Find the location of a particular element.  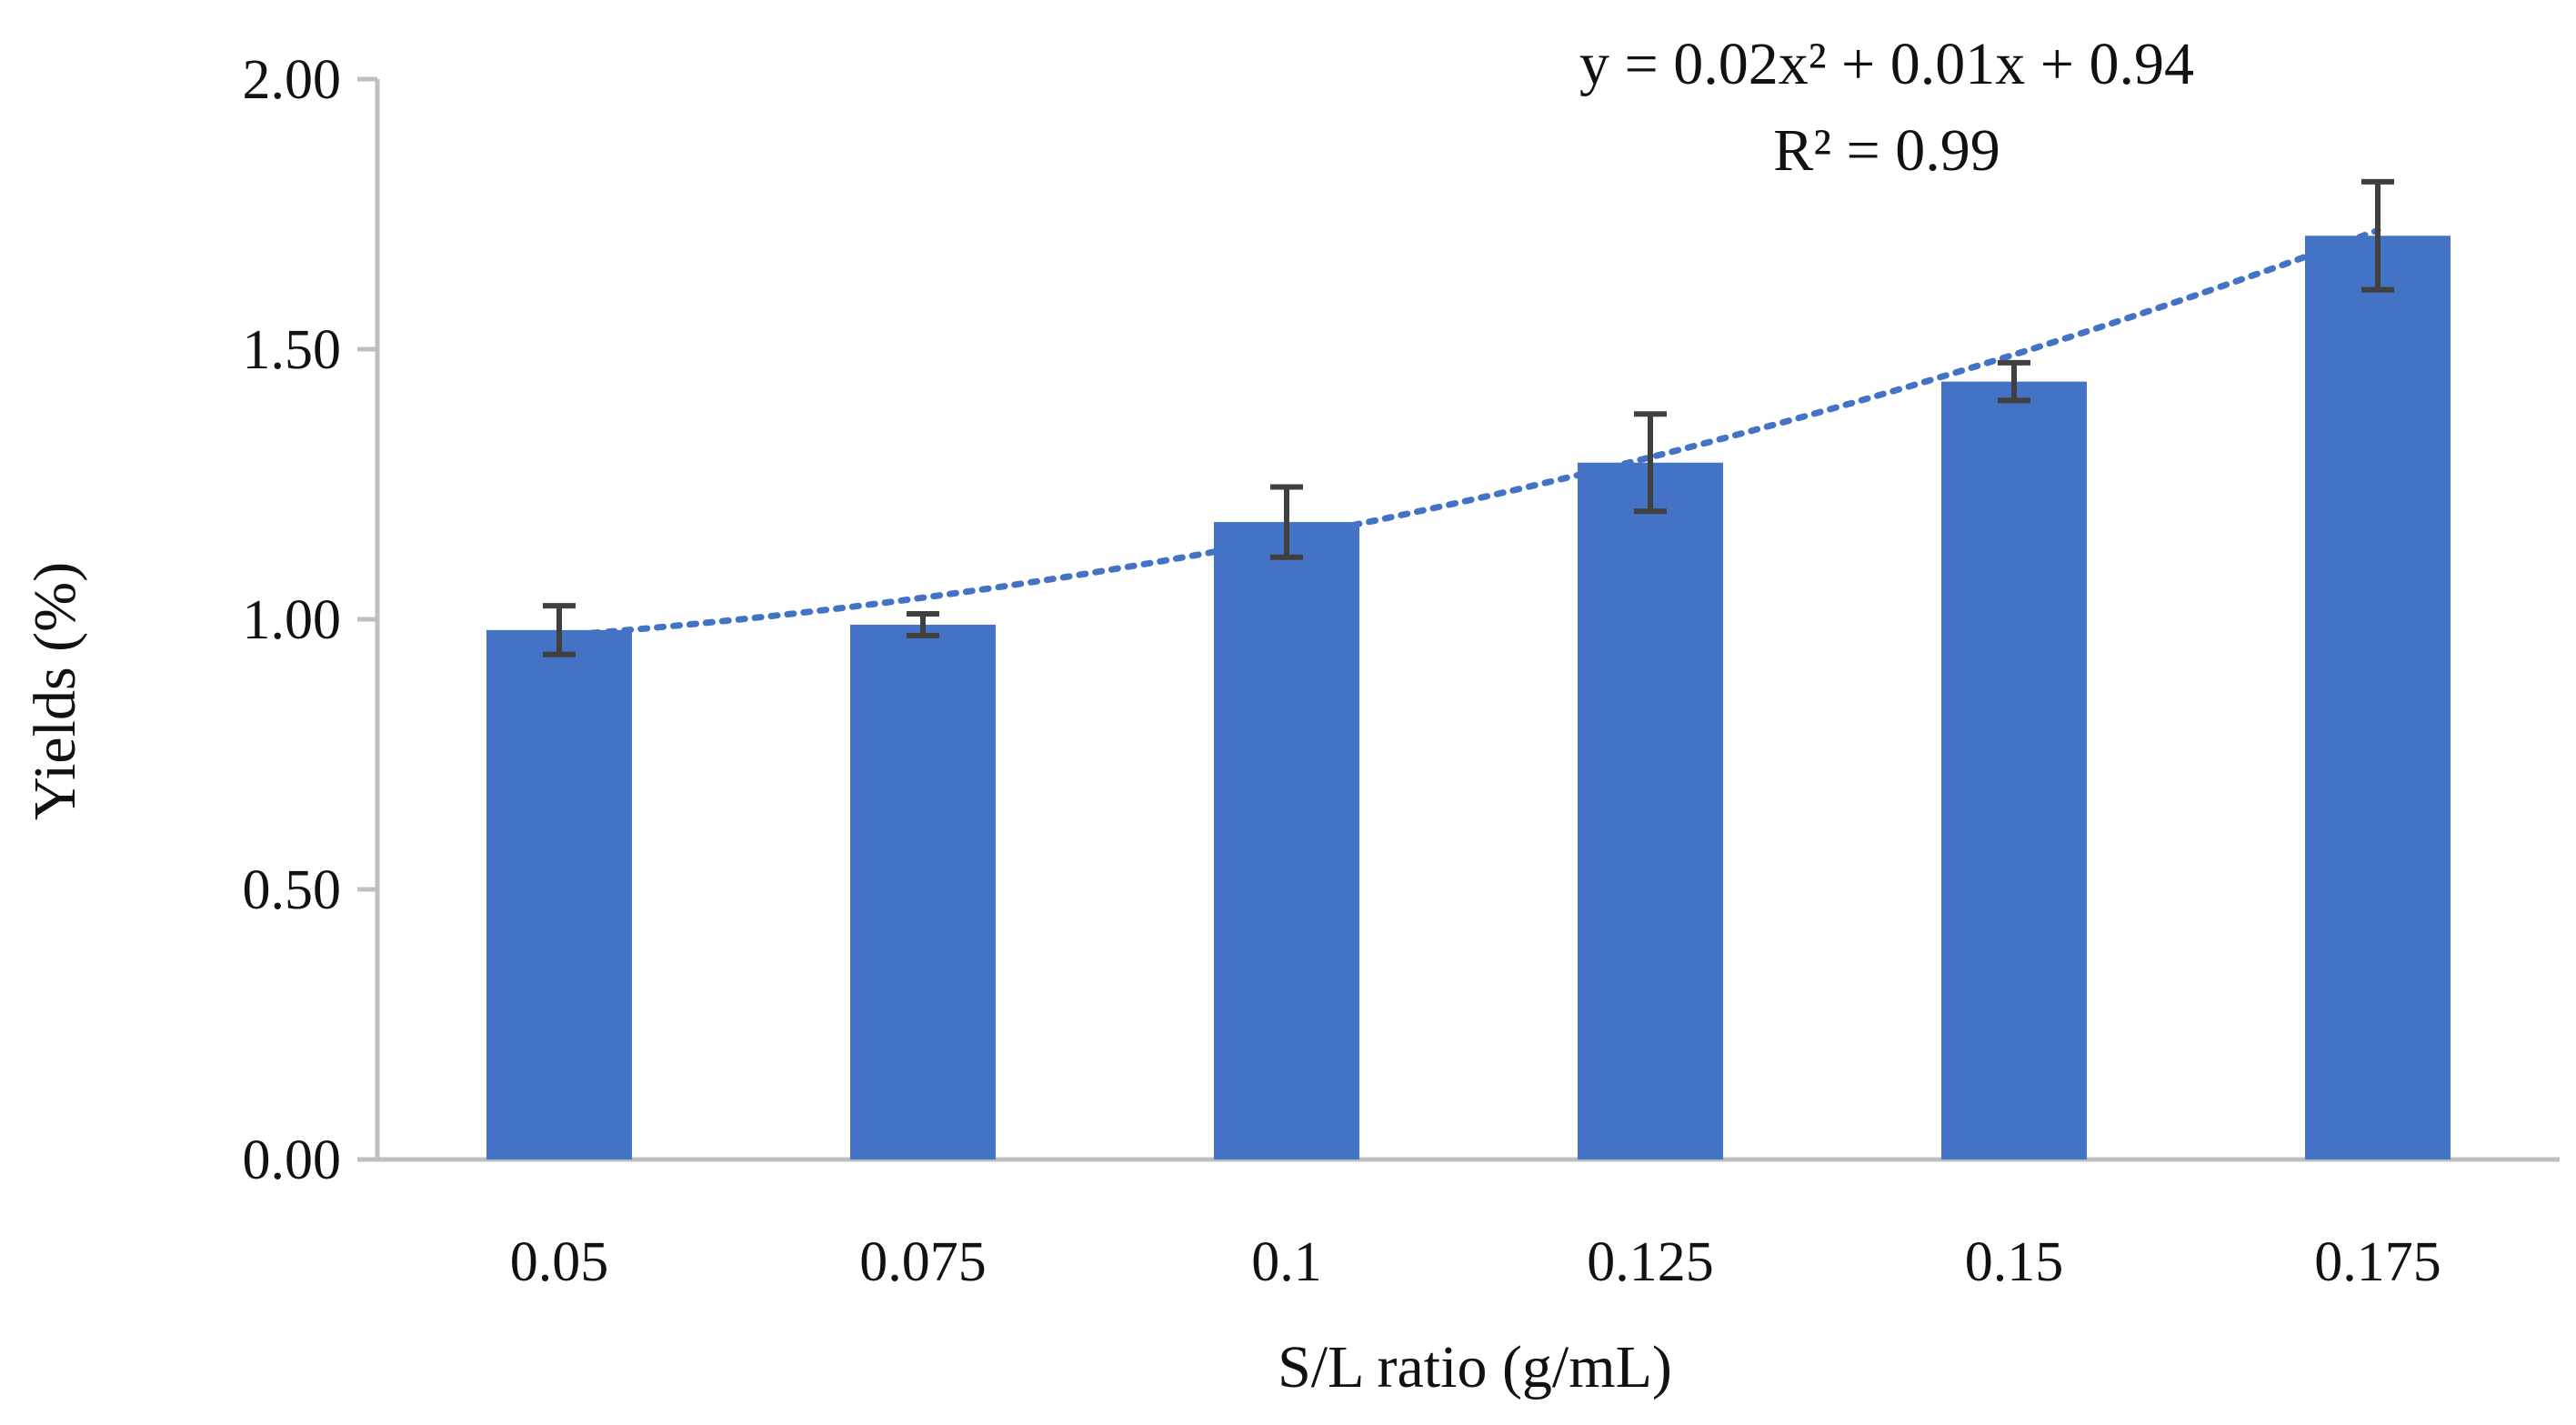

error-bar-0.175 is located at coordinates (2378, 236).